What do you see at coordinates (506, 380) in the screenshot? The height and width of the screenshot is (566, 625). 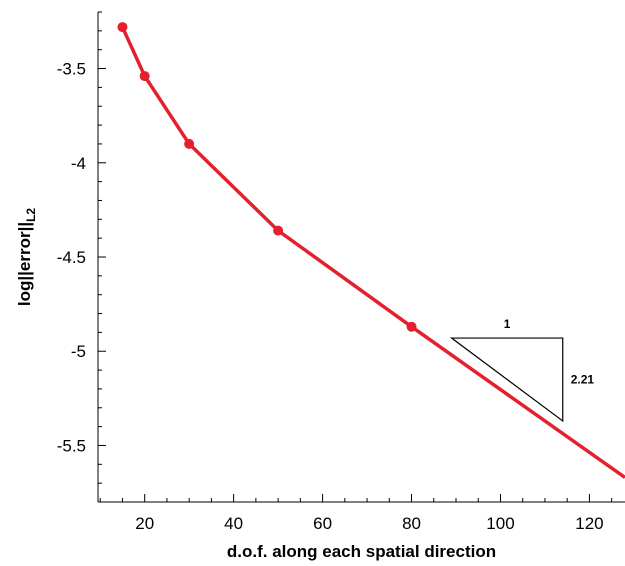 I see `slope-triangle-outline` at bounding box center [506, 380].